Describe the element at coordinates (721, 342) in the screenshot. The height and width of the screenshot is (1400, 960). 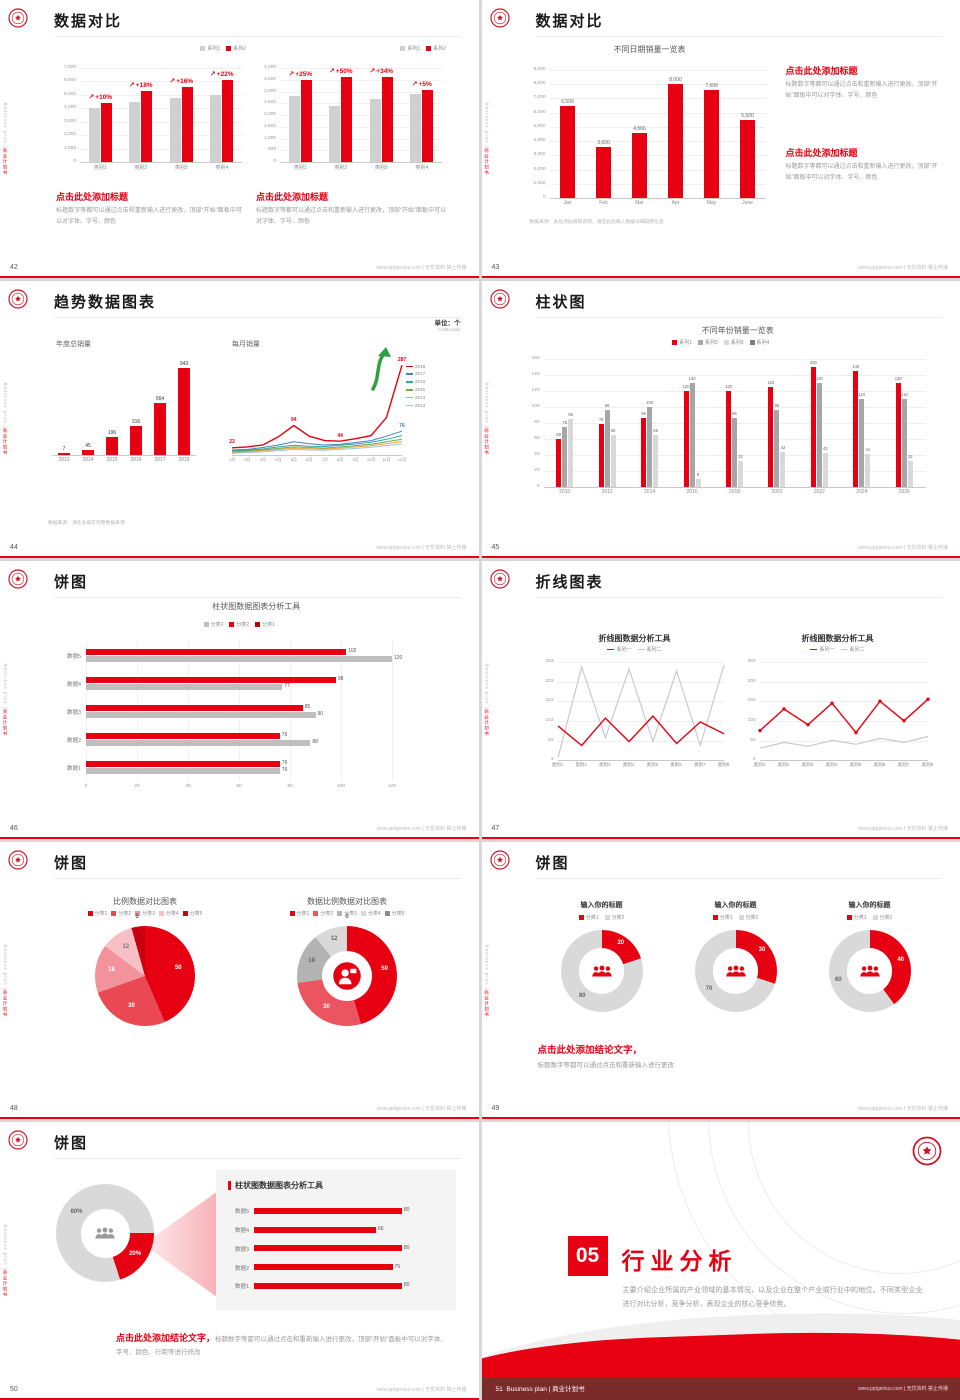
I see `chart-legend: 系列1 系列2 系列3 系列4` at that location.